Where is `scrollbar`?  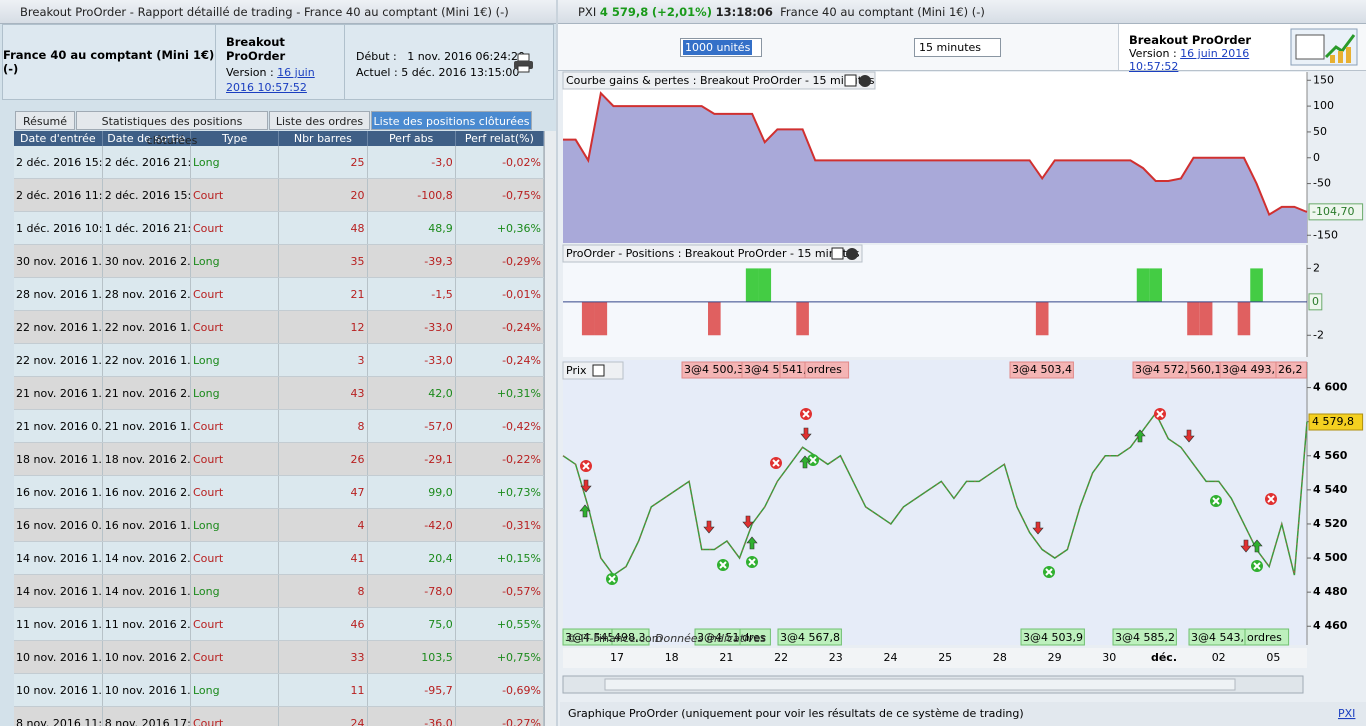
scrollbar is located at coordinates (550, 428).